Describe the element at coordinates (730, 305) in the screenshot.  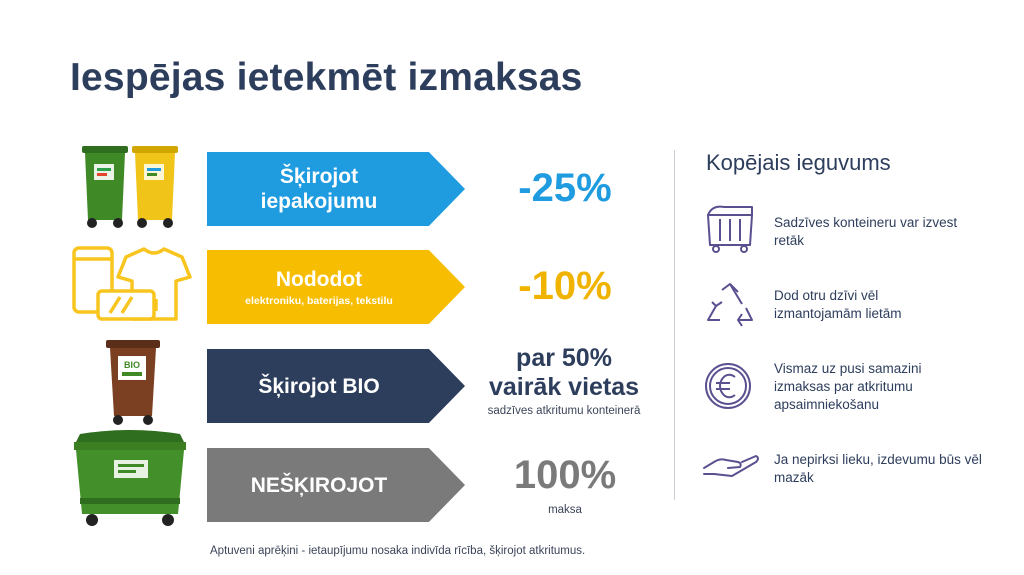
I see `recycle-icon` at that location.